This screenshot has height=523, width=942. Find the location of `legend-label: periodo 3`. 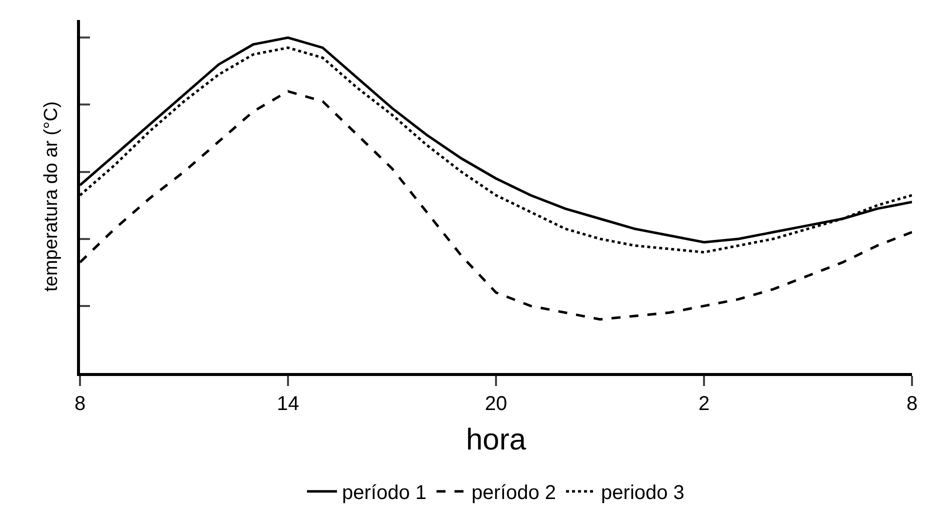

legend-label: periodo 3 is located at coordinates (642, 493).